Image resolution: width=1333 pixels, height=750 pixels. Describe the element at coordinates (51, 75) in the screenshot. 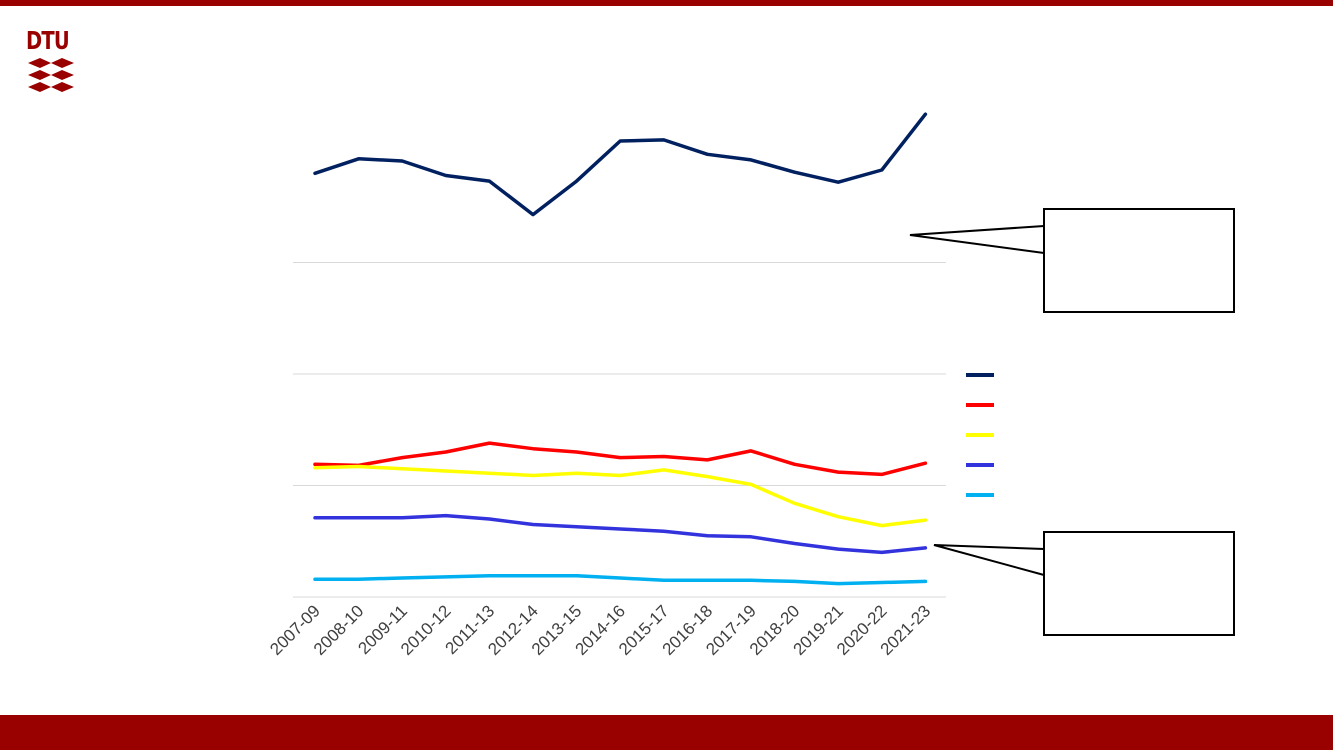

I see `logo-wave-icon` at that location.